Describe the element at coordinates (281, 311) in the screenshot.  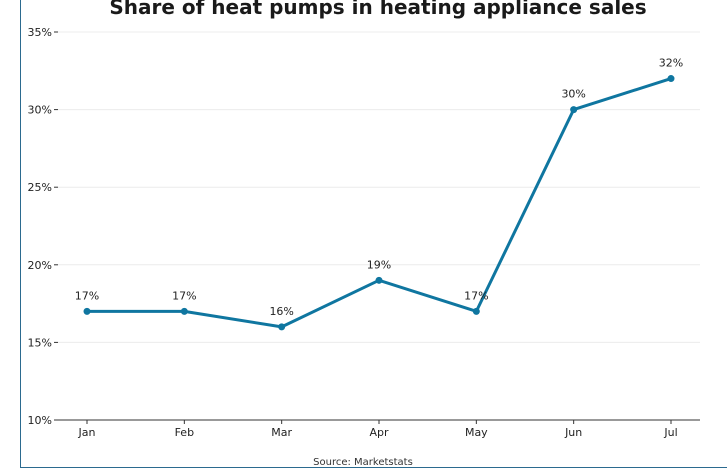
I see `data-label: 16%` at that location.